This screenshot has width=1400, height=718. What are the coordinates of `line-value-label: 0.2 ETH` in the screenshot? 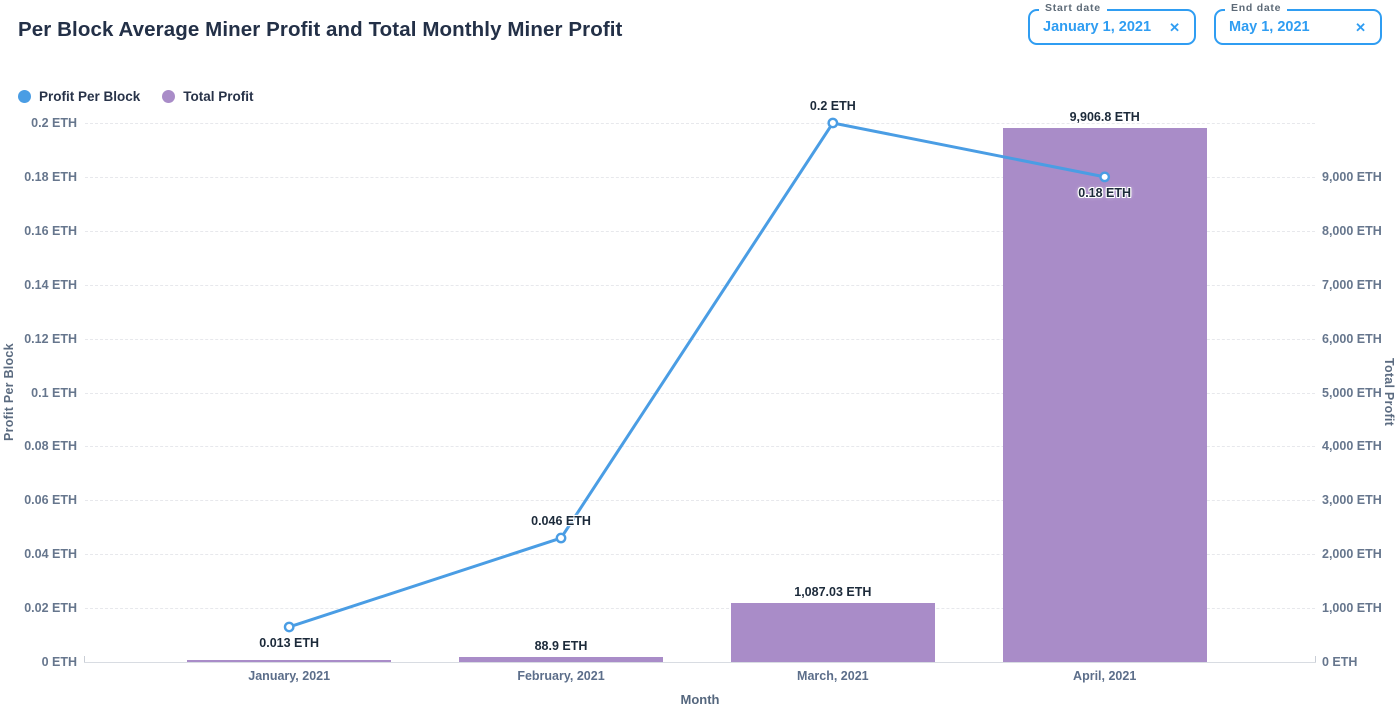 It's located at (832, 106).